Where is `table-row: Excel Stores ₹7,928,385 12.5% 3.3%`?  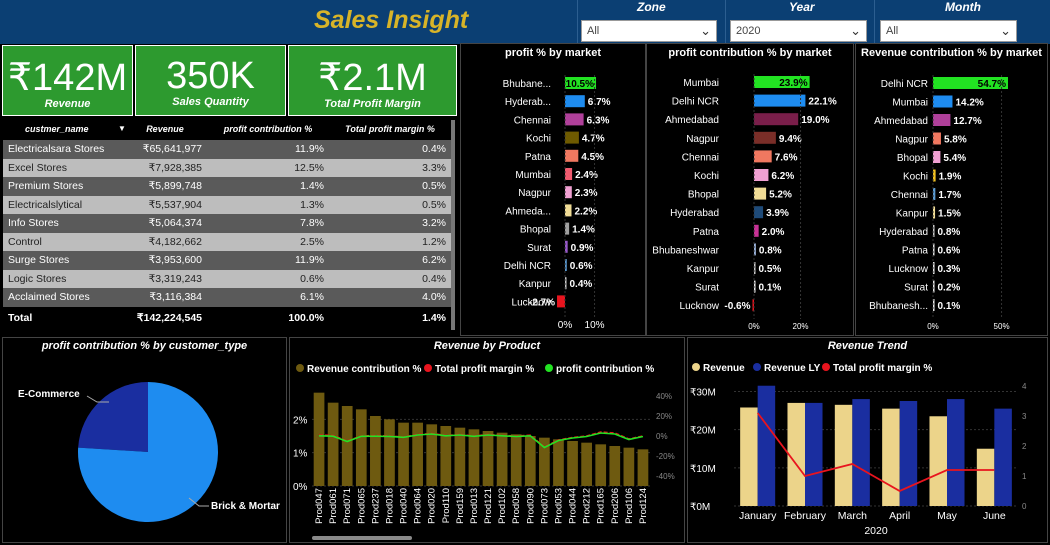
table-row: Excel Stores ₹7,928,385 12.5% 3.3% is located at coordinates (227, 167).